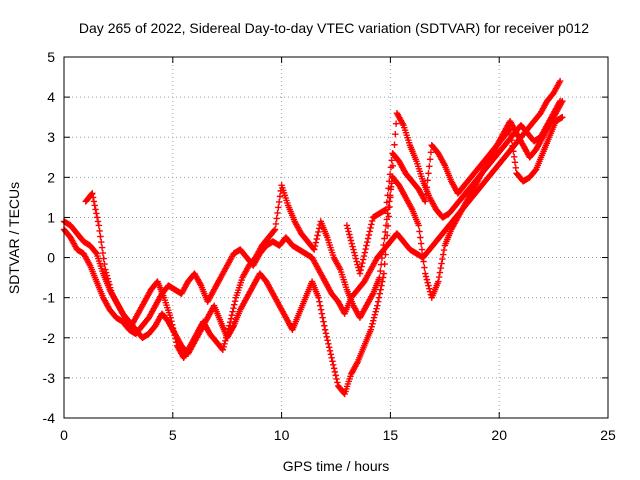 This screenshot has height=480, width=640. I want to click on x-tick-label: 15, so click(391, 435).